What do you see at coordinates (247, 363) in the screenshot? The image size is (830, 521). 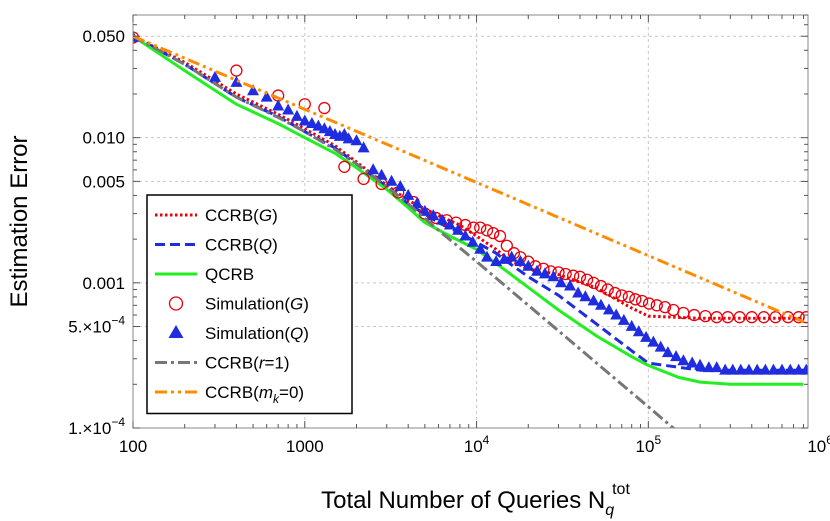 I see `legend-label: CCRB(r=1)` at bounding box center [247, 363].